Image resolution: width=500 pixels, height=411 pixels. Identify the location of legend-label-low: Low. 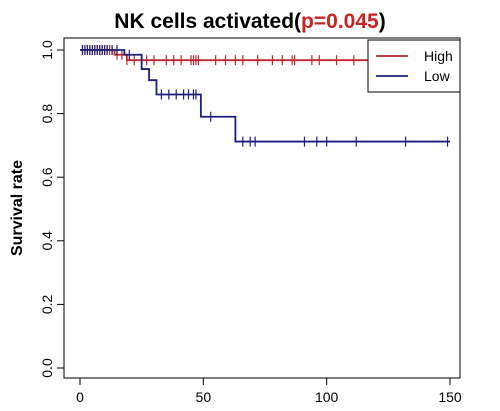
(437, 76).